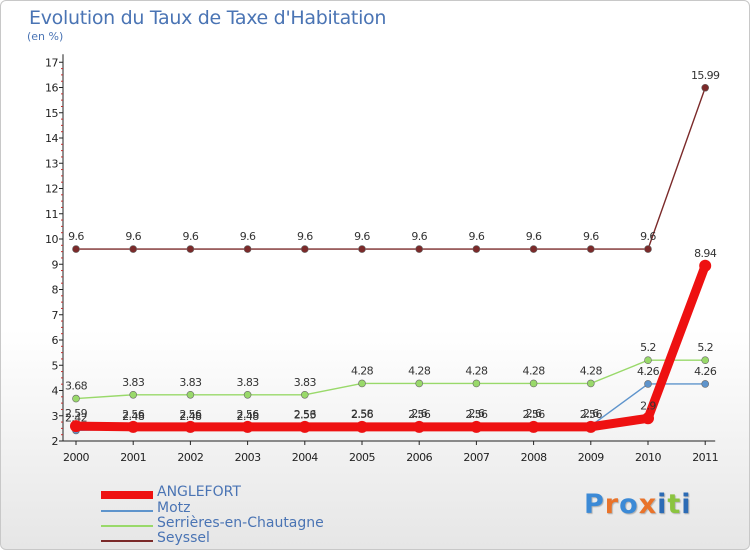 The height and width of the screenshot is (550, 750). I want to click on x-tick-label: 2006, so click(419, 457).